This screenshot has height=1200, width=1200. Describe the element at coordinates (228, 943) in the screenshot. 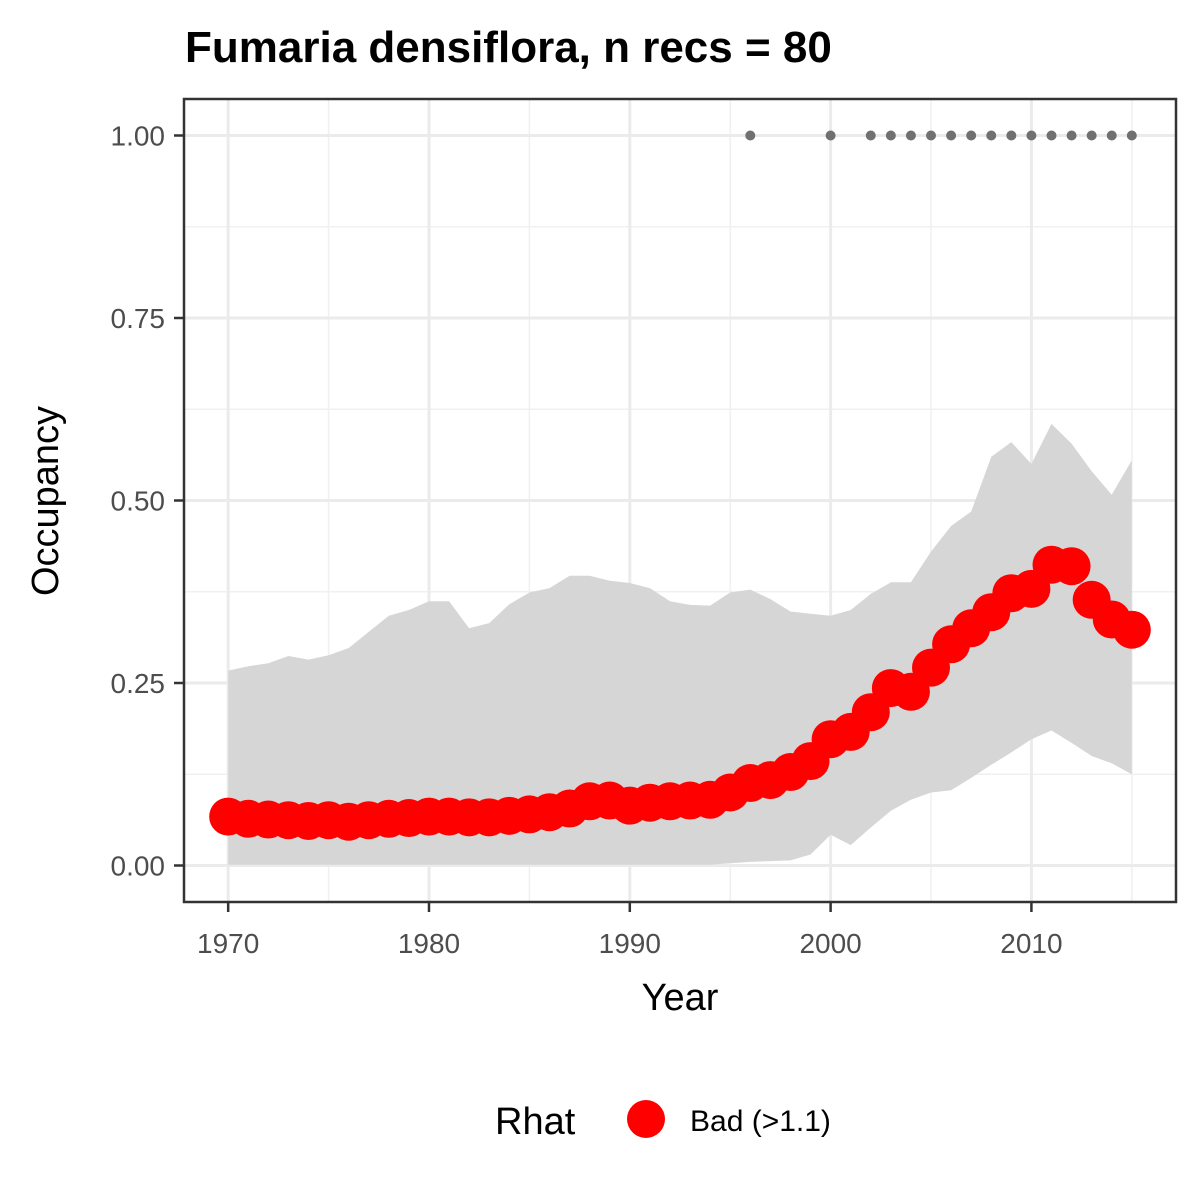

I see `x-tick-label: 1970` at that location.